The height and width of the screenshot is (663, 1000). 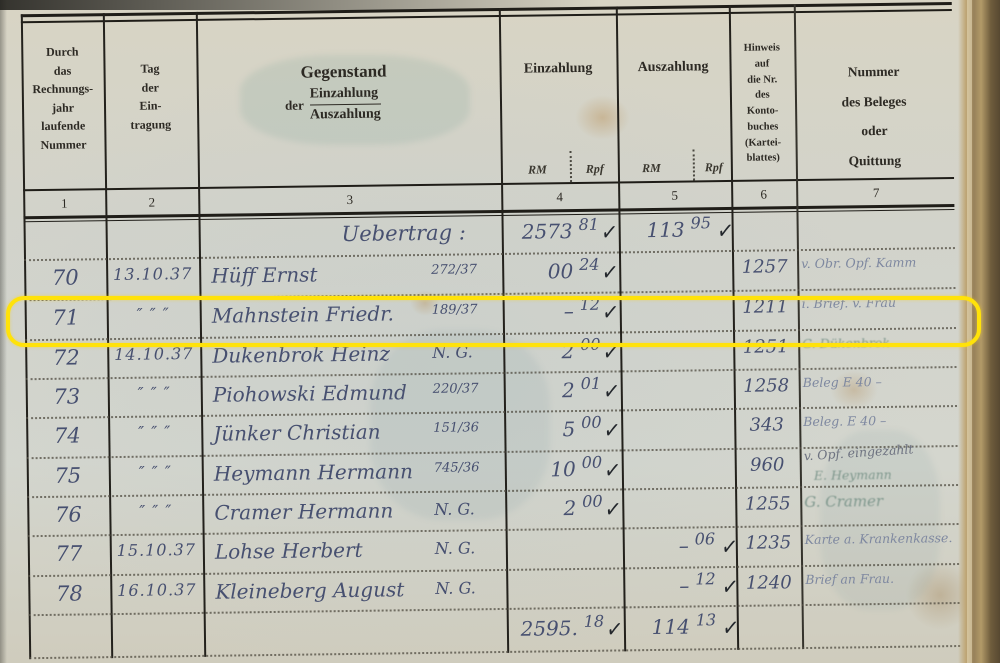 What do you see at coordinates (304, 511) in the screenshot?
I see `entry-name: Cramer Hermann` at bounding box center [304, 511].